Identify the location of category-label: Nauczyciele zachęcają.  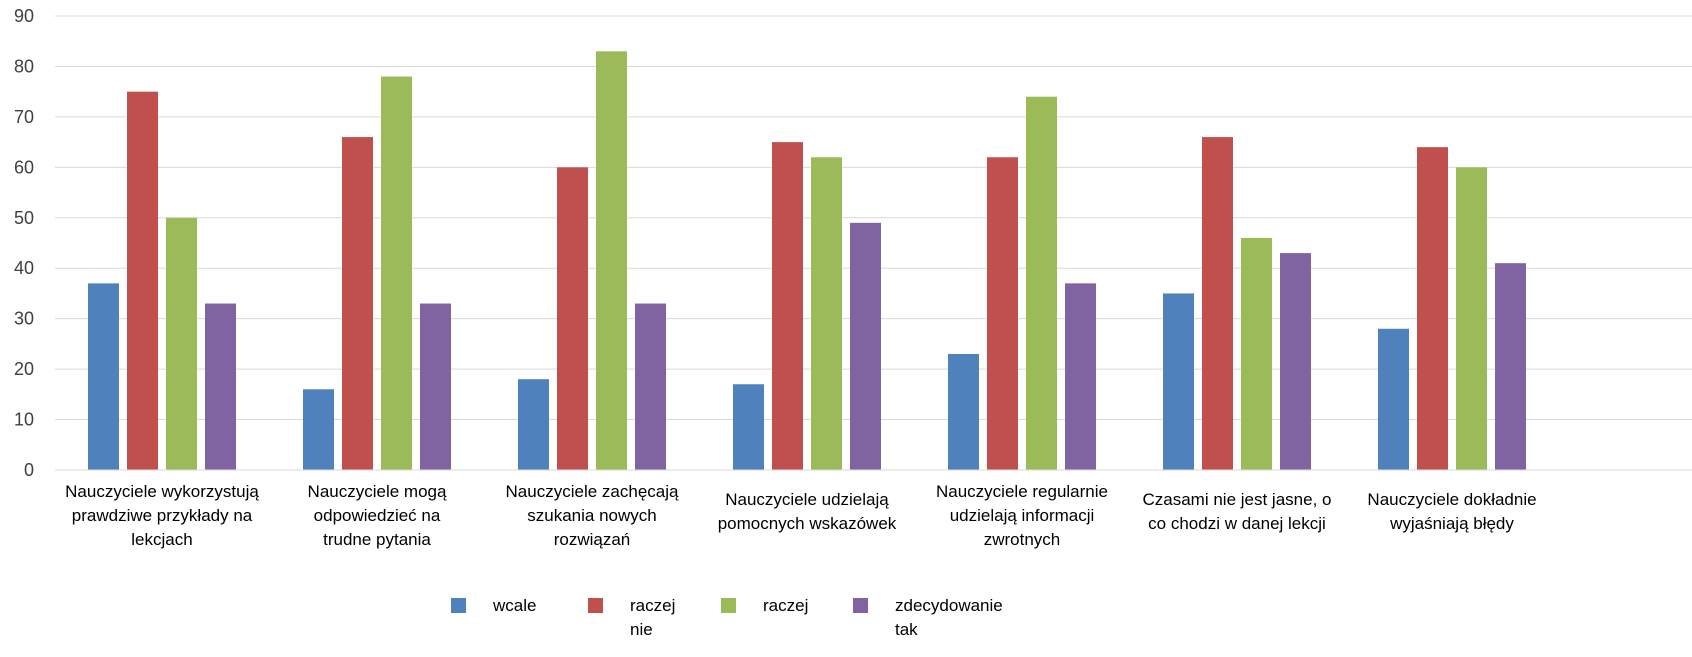
(592, 491).